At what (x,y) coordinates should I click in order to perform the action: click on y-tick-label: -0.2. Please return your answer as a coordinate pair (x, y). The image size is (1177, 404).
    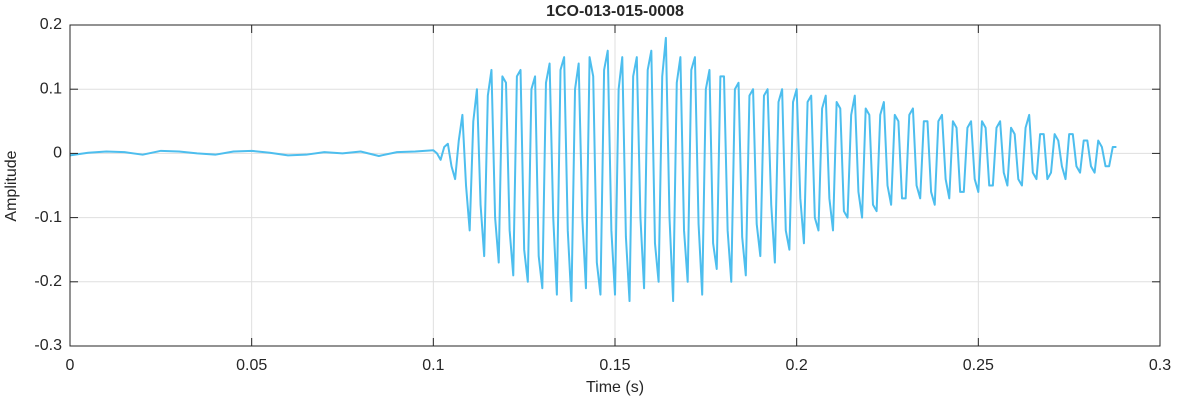
    Looking at the image, I should click on (48, 281).